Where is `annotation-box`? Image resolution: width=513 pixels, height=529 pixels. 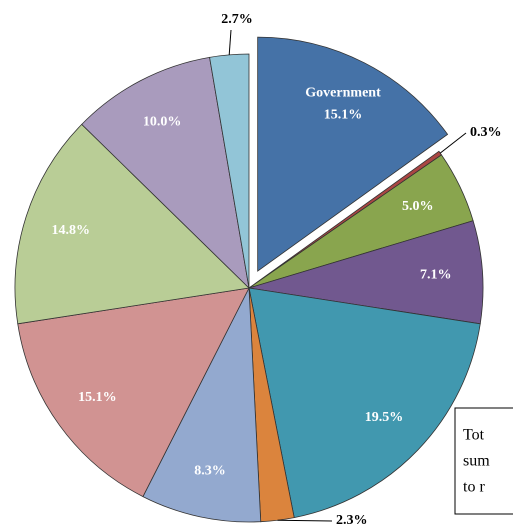
annotation-box is located at coordinates (483, 461).